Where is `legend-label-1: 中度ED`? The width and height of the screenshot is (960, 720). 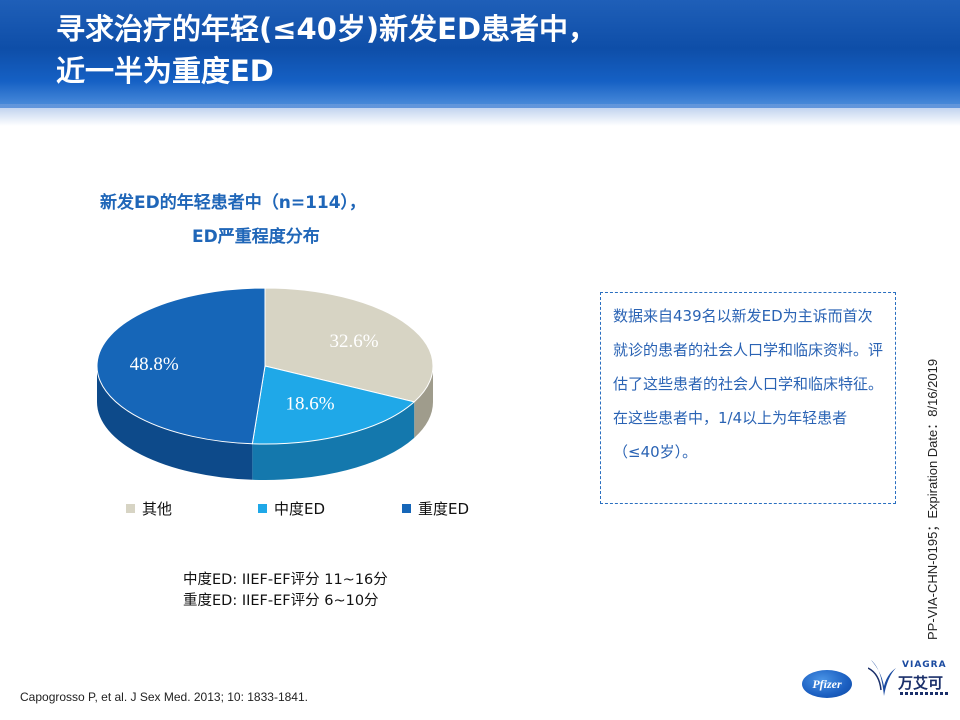
legend-label-1: 中度ED is located at coordinates (300, 509).